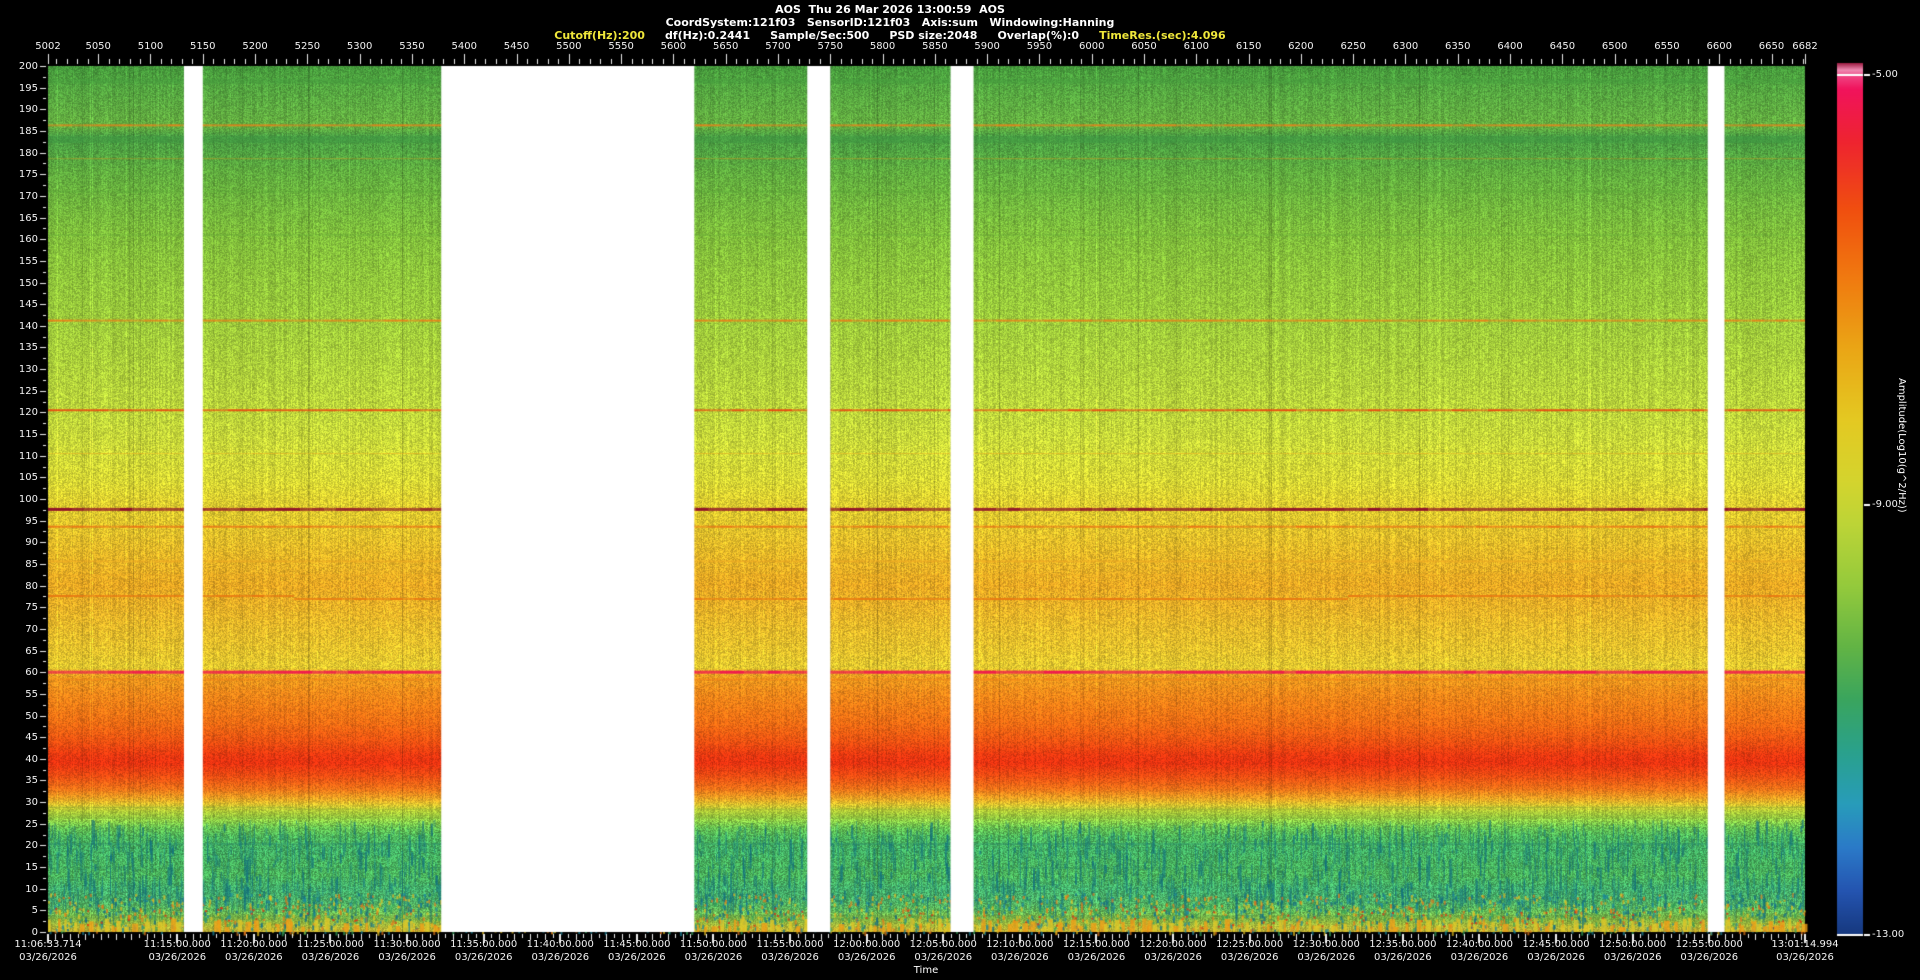 The height and width of the screenshot is (980, 1920). Describe the element at coordinates (820, 35) in the screenshot. I see `header-param: Sample/Sec:500` at that location.